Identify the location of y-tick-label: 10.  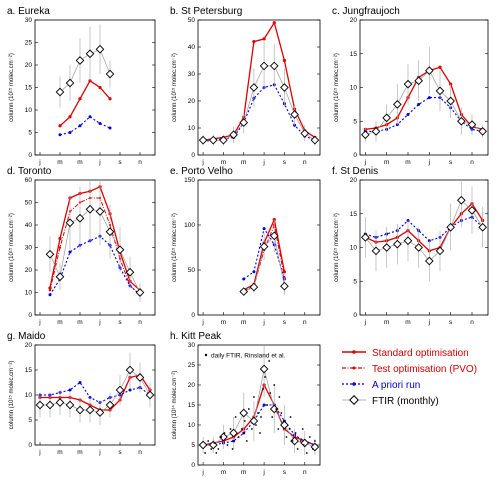
(192, 425).